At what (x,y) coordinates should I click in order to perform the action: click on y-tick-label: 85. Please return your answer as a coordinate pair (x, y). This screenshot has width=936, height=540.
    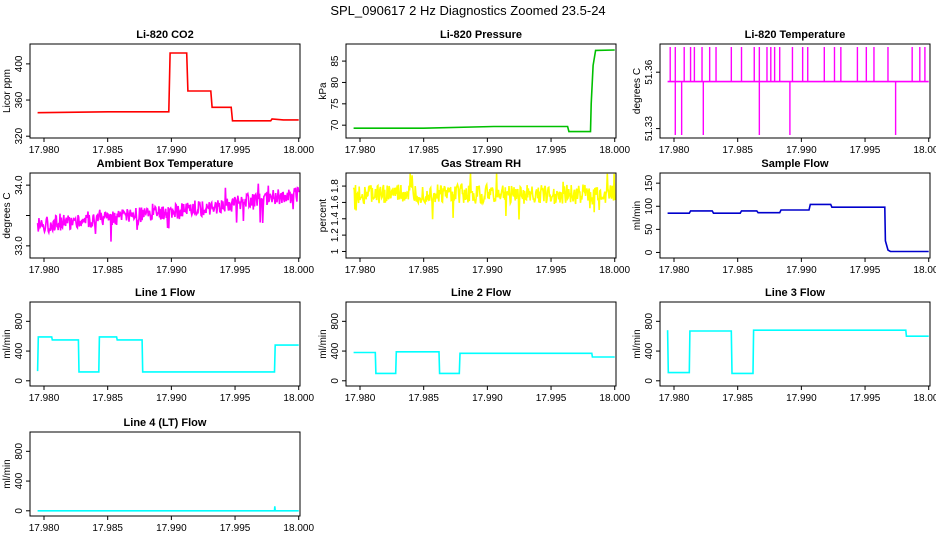
    Looking at the image, I should click on (335, 61).